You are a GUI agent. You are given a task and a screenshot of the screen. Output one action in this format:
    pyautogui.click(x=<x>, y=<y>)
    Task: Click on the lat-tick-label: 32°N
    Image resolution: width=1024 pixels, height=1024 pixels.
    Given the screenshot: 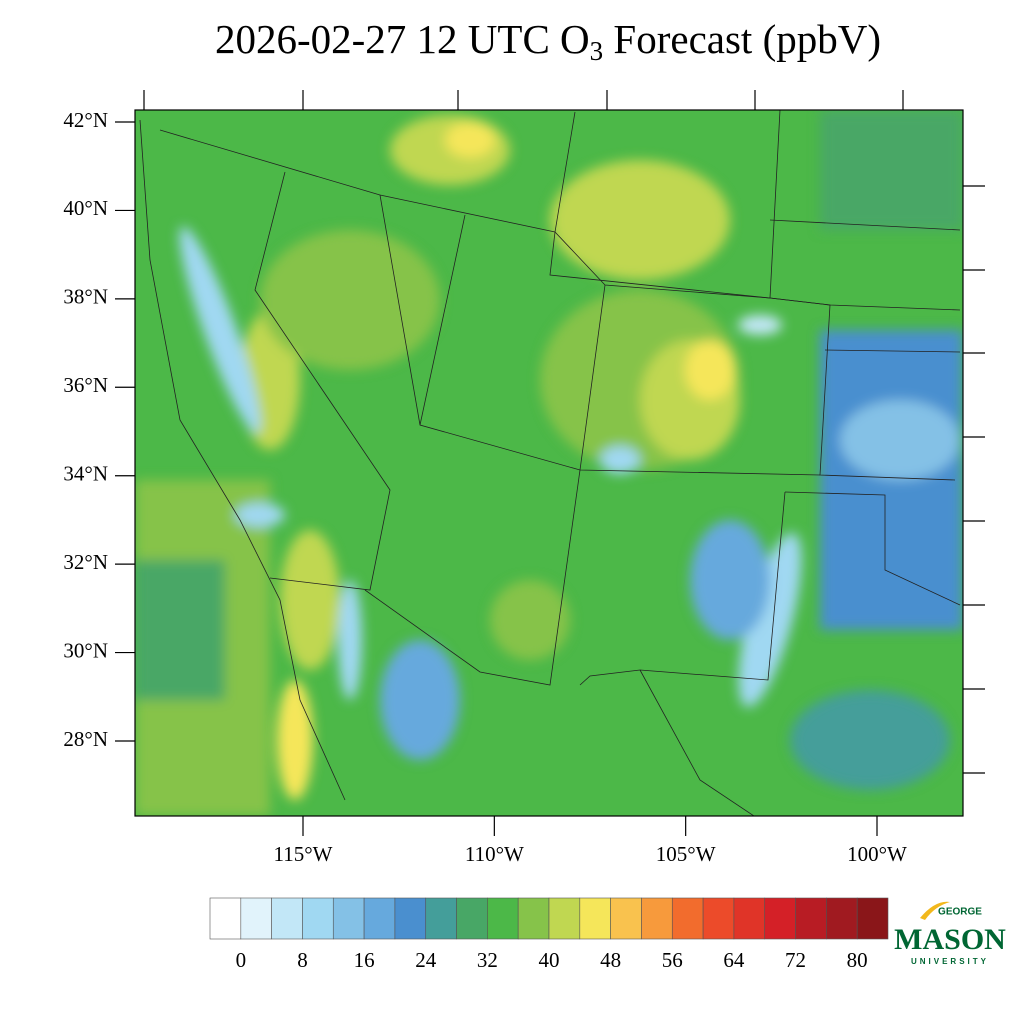 What is the action you would take?
    pyautogui.click(x=85, y=562)
    